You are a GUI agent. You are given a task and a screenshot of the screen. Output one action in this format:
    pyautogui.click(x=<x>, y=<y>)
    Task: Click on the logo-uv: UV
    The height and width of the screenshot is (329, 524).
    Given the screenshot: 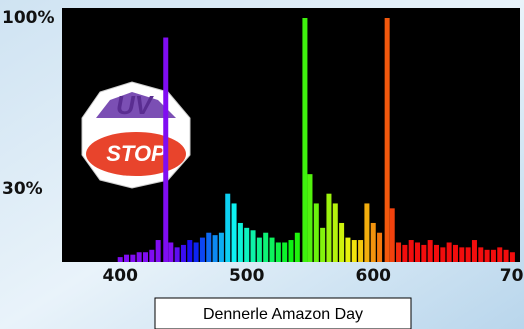 What is the action you would take?
    pyautogui.click(x=135, y=105)
    